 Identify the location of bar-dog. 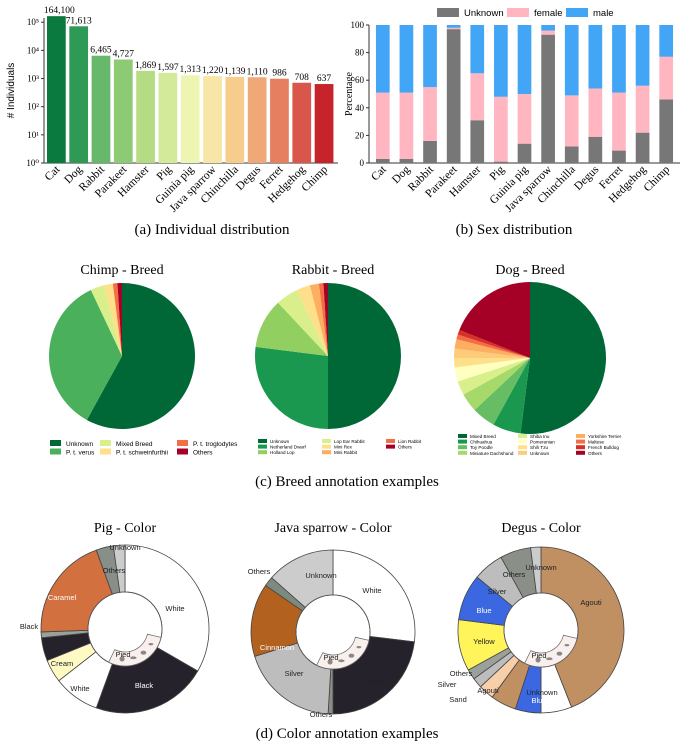
(79, 94).